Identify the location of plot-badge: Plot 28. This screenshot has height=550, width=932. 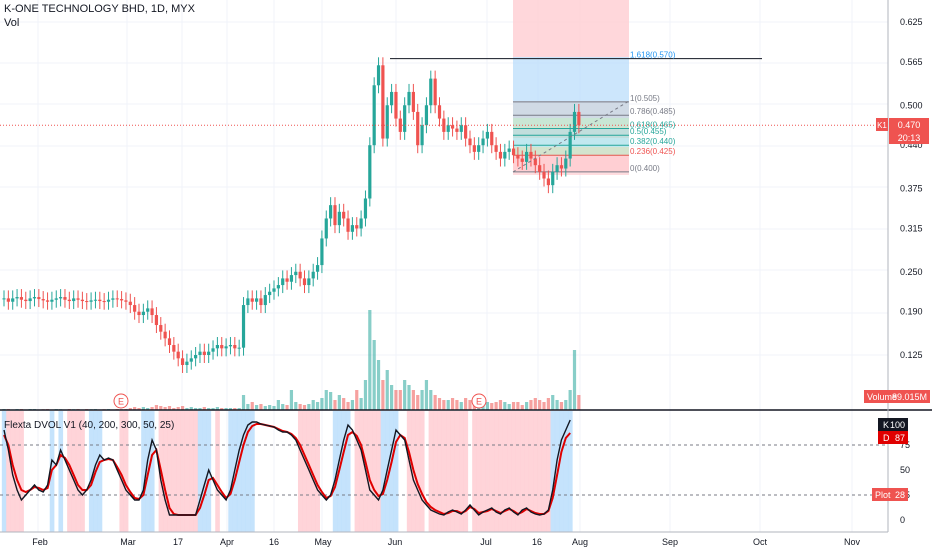
(890, 494).